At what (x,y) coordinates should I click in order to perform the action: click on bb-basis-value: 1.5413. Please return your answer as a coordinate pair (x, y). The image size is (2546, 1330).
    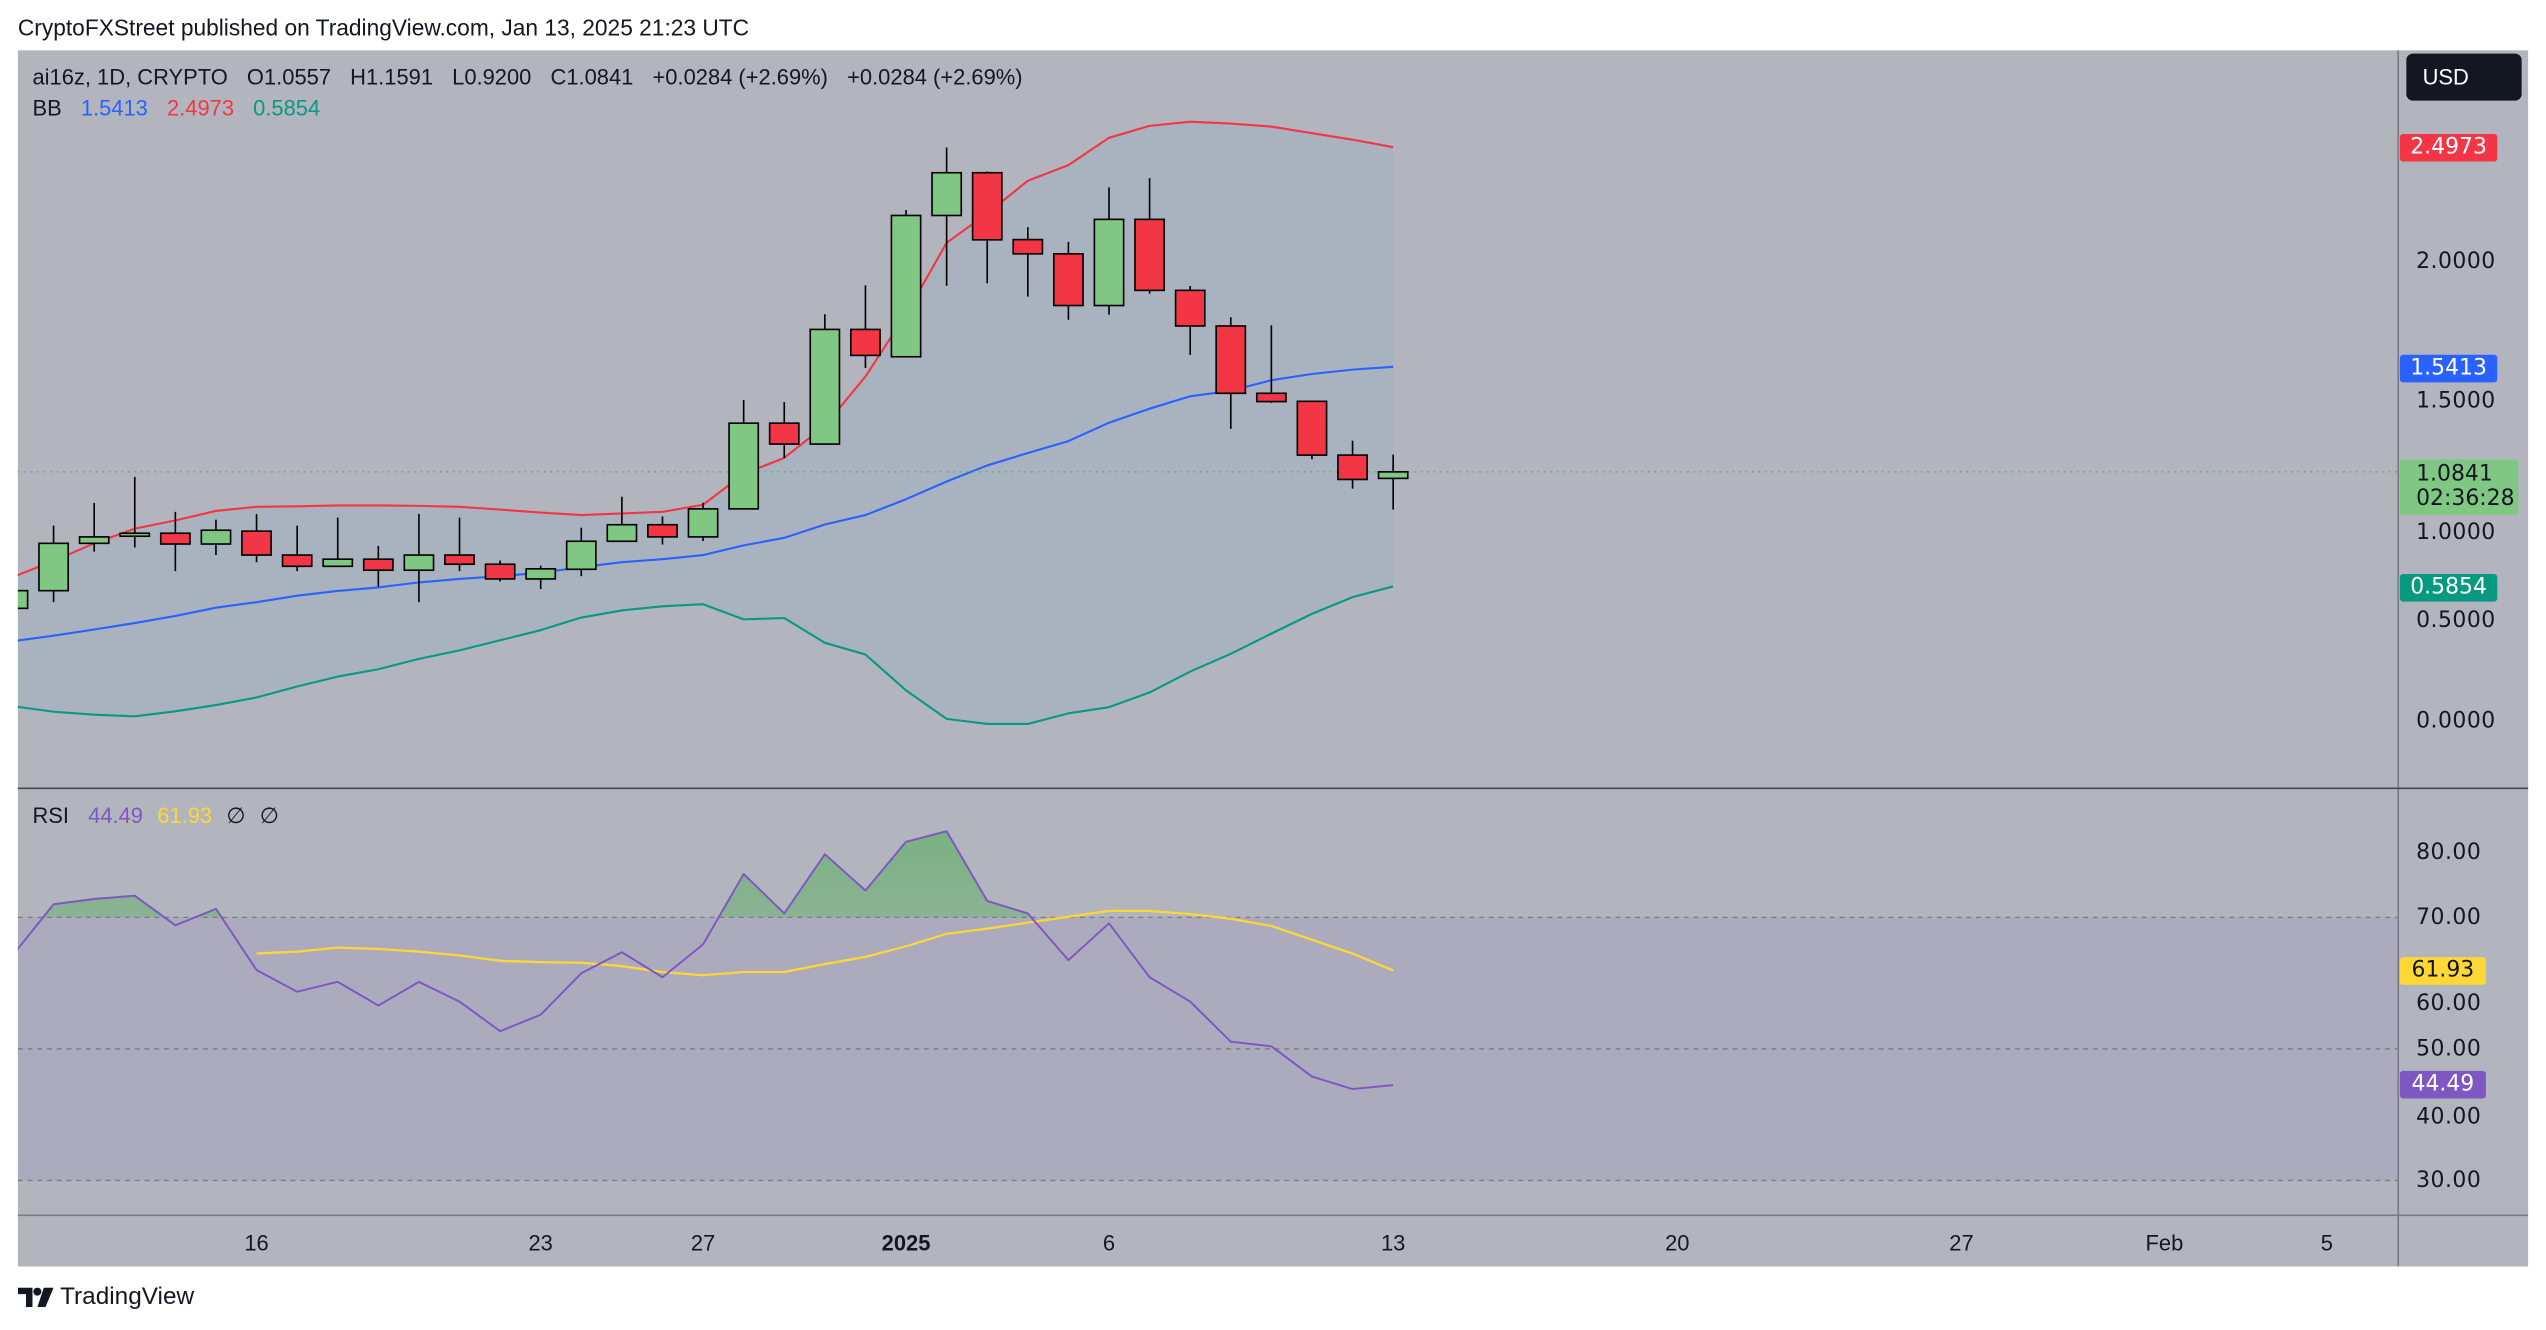
    Looking at the image, I should click on (114, 108).